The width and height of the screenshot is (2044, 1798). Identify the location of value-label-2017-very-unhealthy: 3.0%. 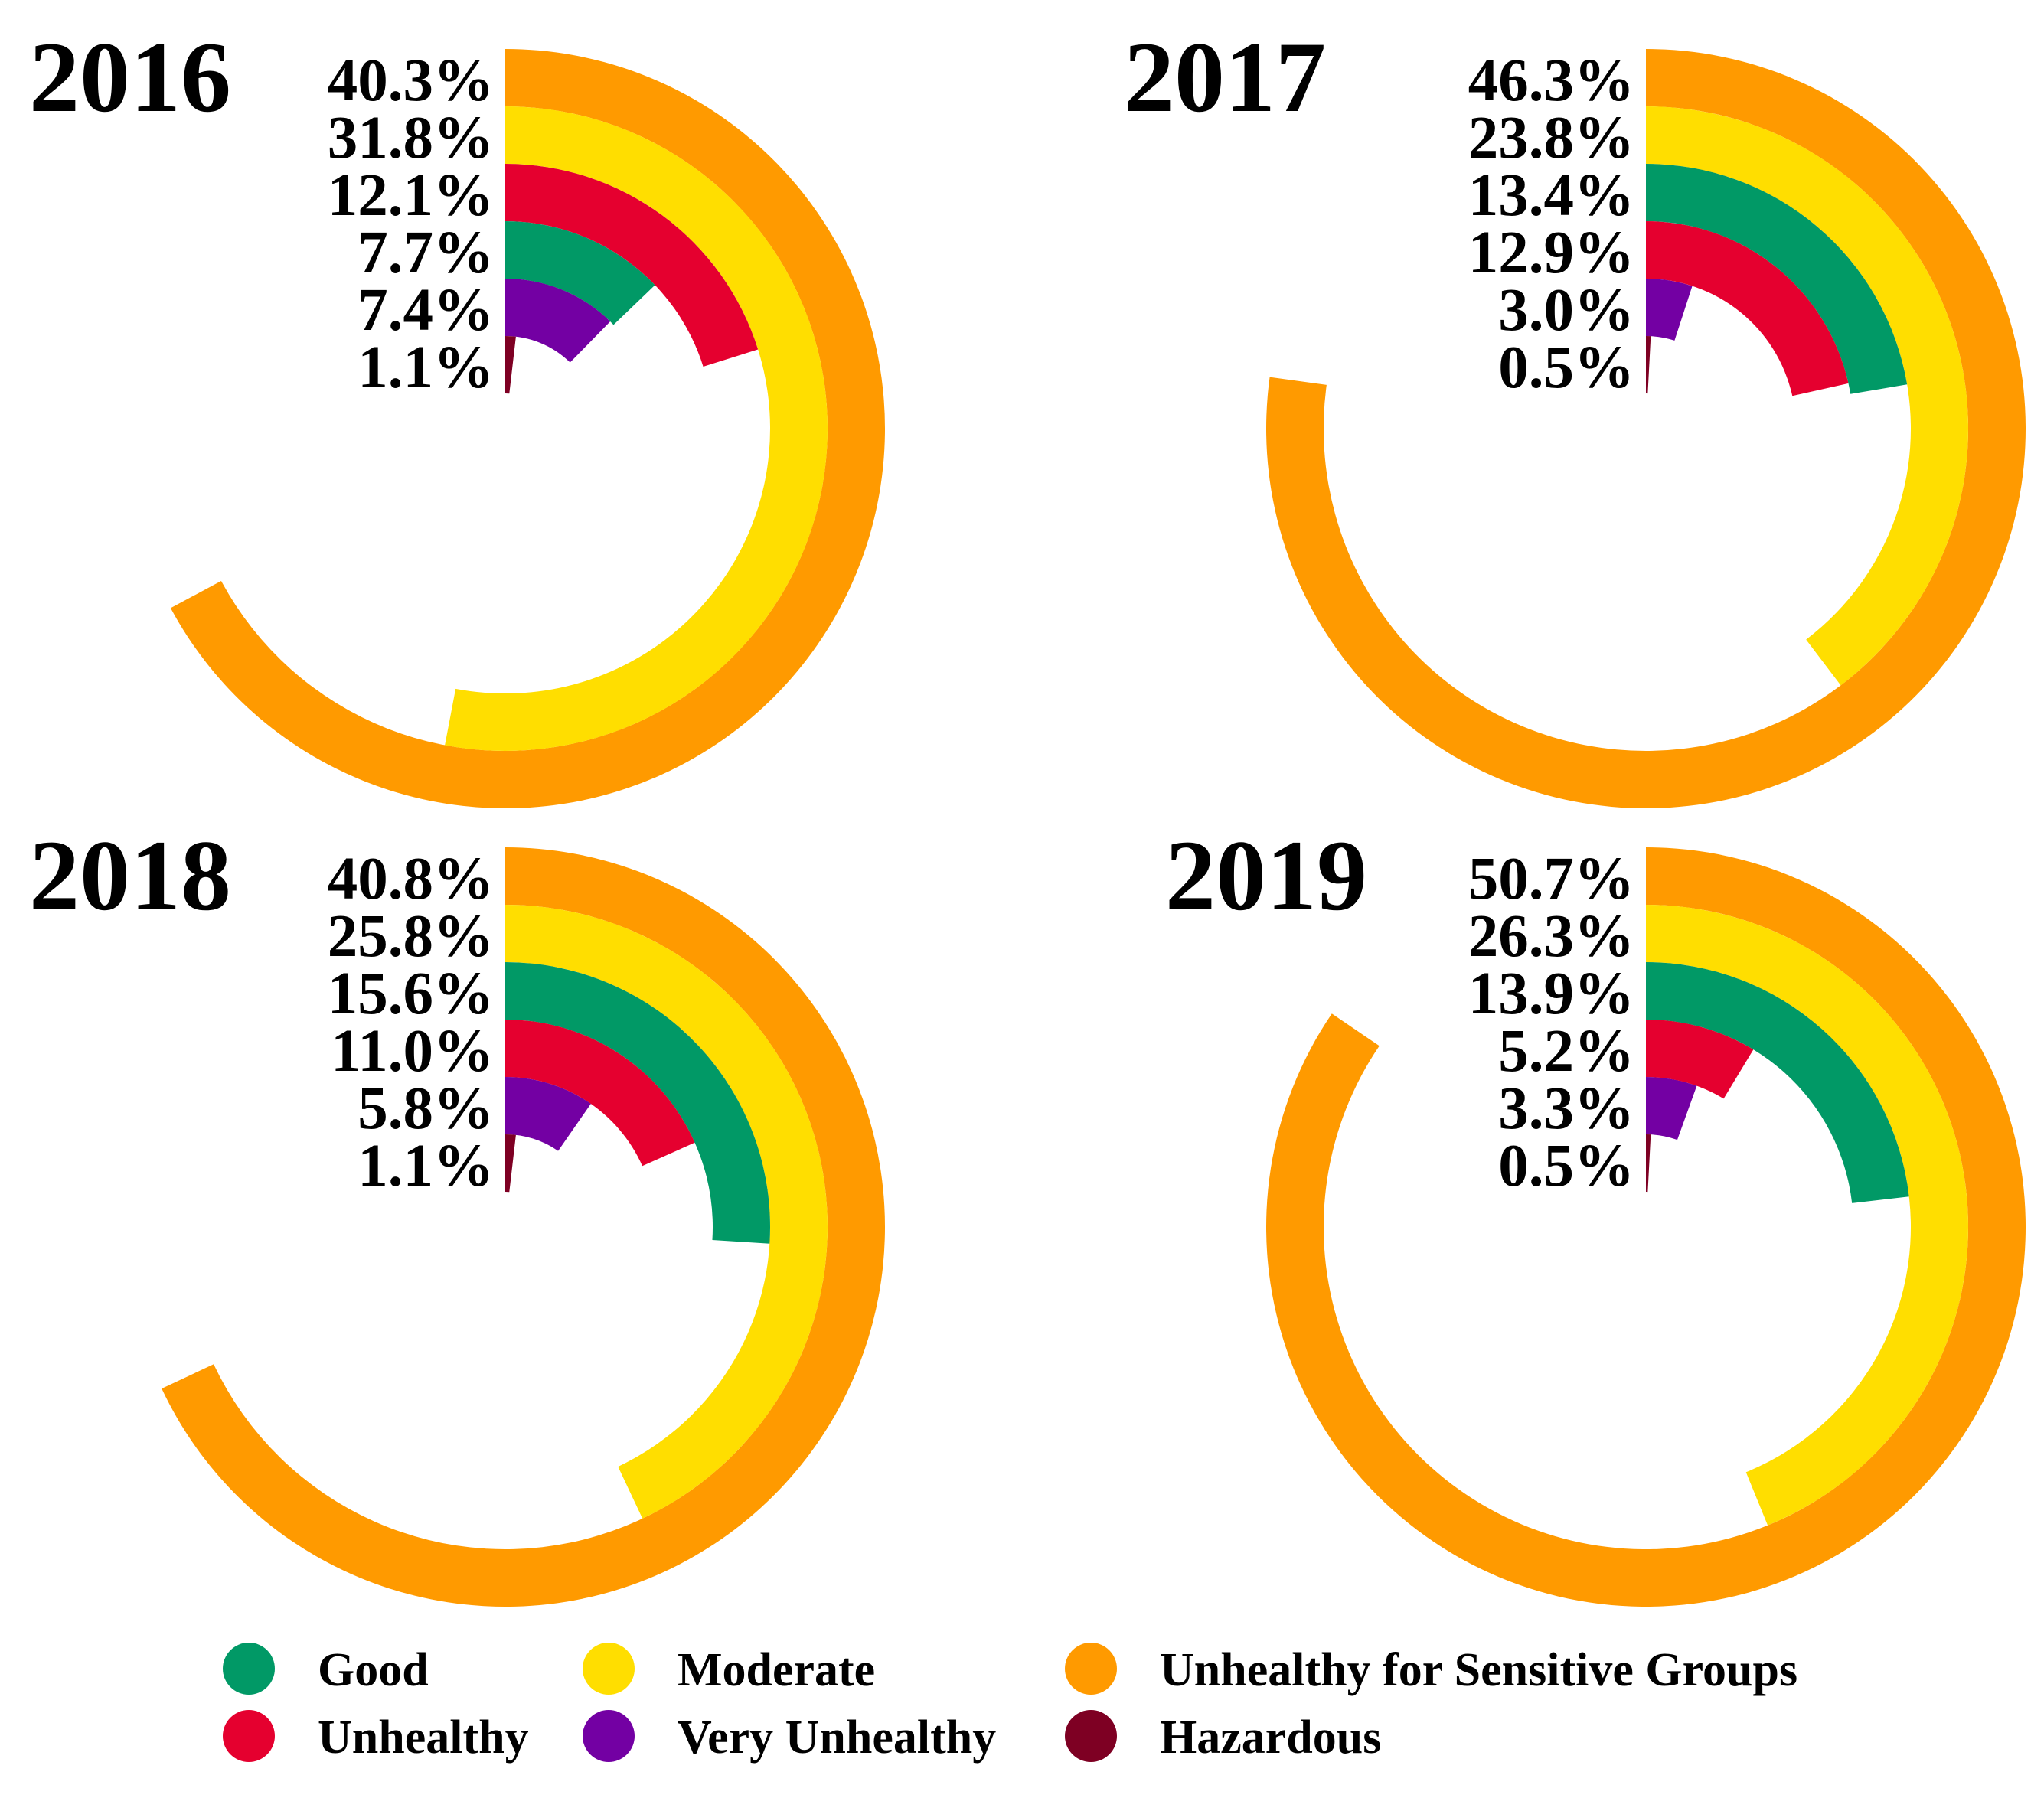
(1566, 310).